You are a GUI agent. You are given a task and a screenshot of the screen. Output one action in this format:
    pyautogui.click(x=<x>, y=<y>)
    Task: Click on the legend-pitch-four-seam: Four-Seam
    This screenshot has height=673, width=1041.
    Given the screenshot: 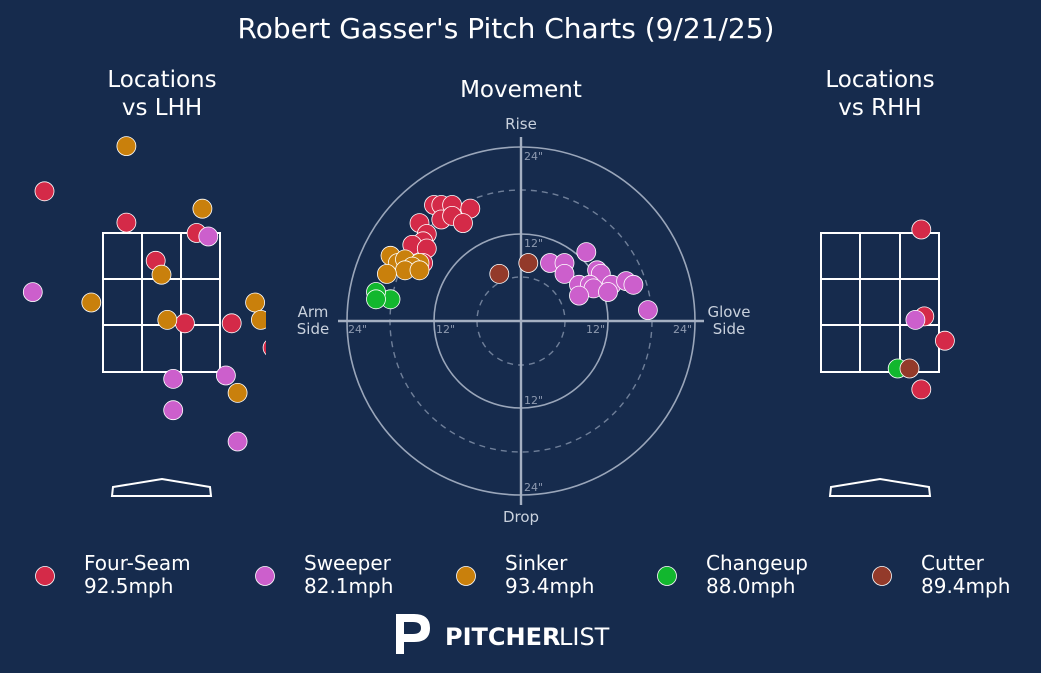 What is the action you would take?
    pyautogui.click(x=137, y=563)
    